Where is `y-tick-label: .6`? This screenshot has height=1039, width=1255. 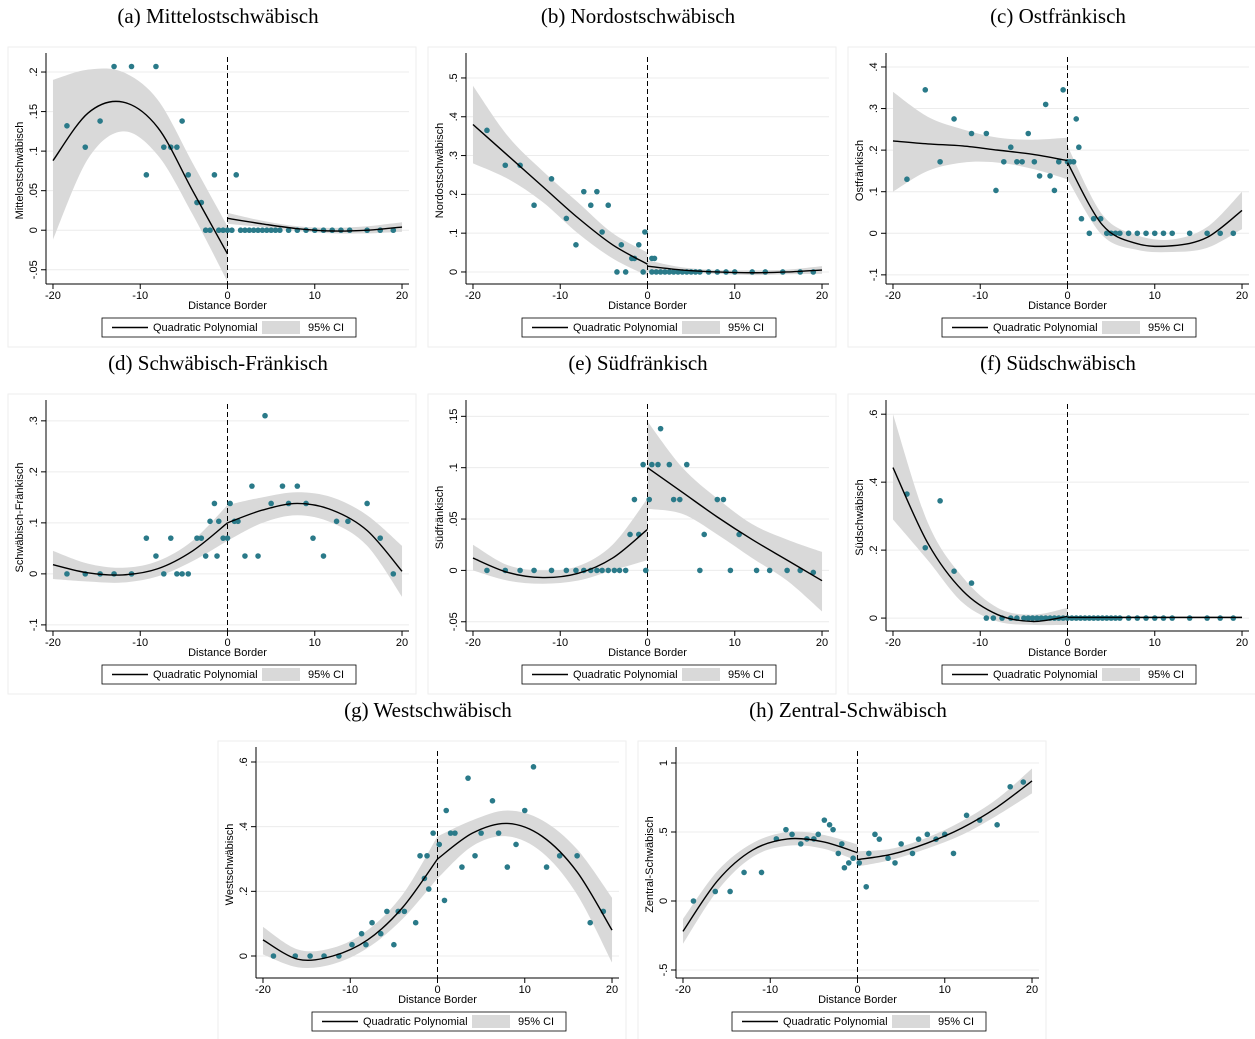 y-tick-label: .6 is located at coordinates (874, 414).